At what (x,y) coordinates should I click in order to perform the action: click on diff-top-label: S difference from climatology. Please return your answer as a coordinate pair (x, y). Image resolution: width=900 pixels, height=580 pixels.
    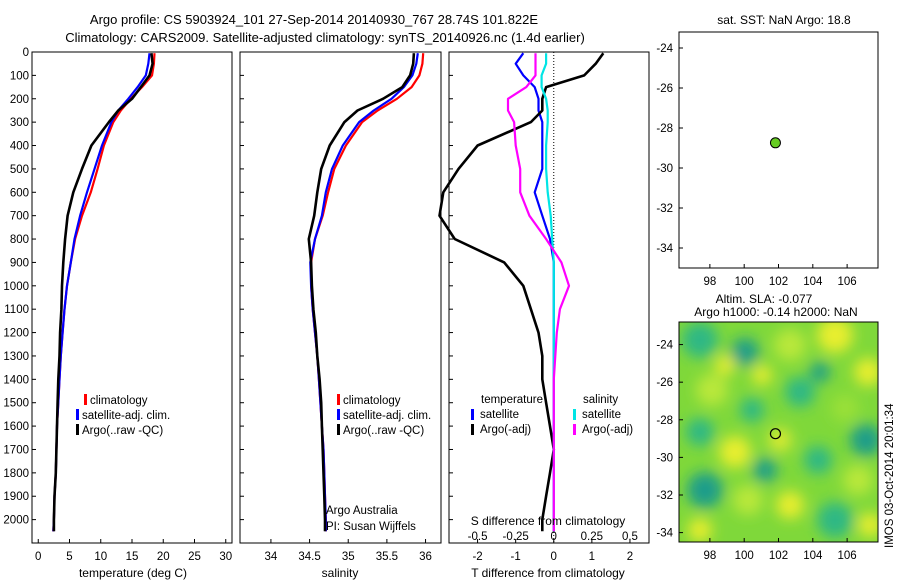
    Looking at the image, I should click on (548, 521).